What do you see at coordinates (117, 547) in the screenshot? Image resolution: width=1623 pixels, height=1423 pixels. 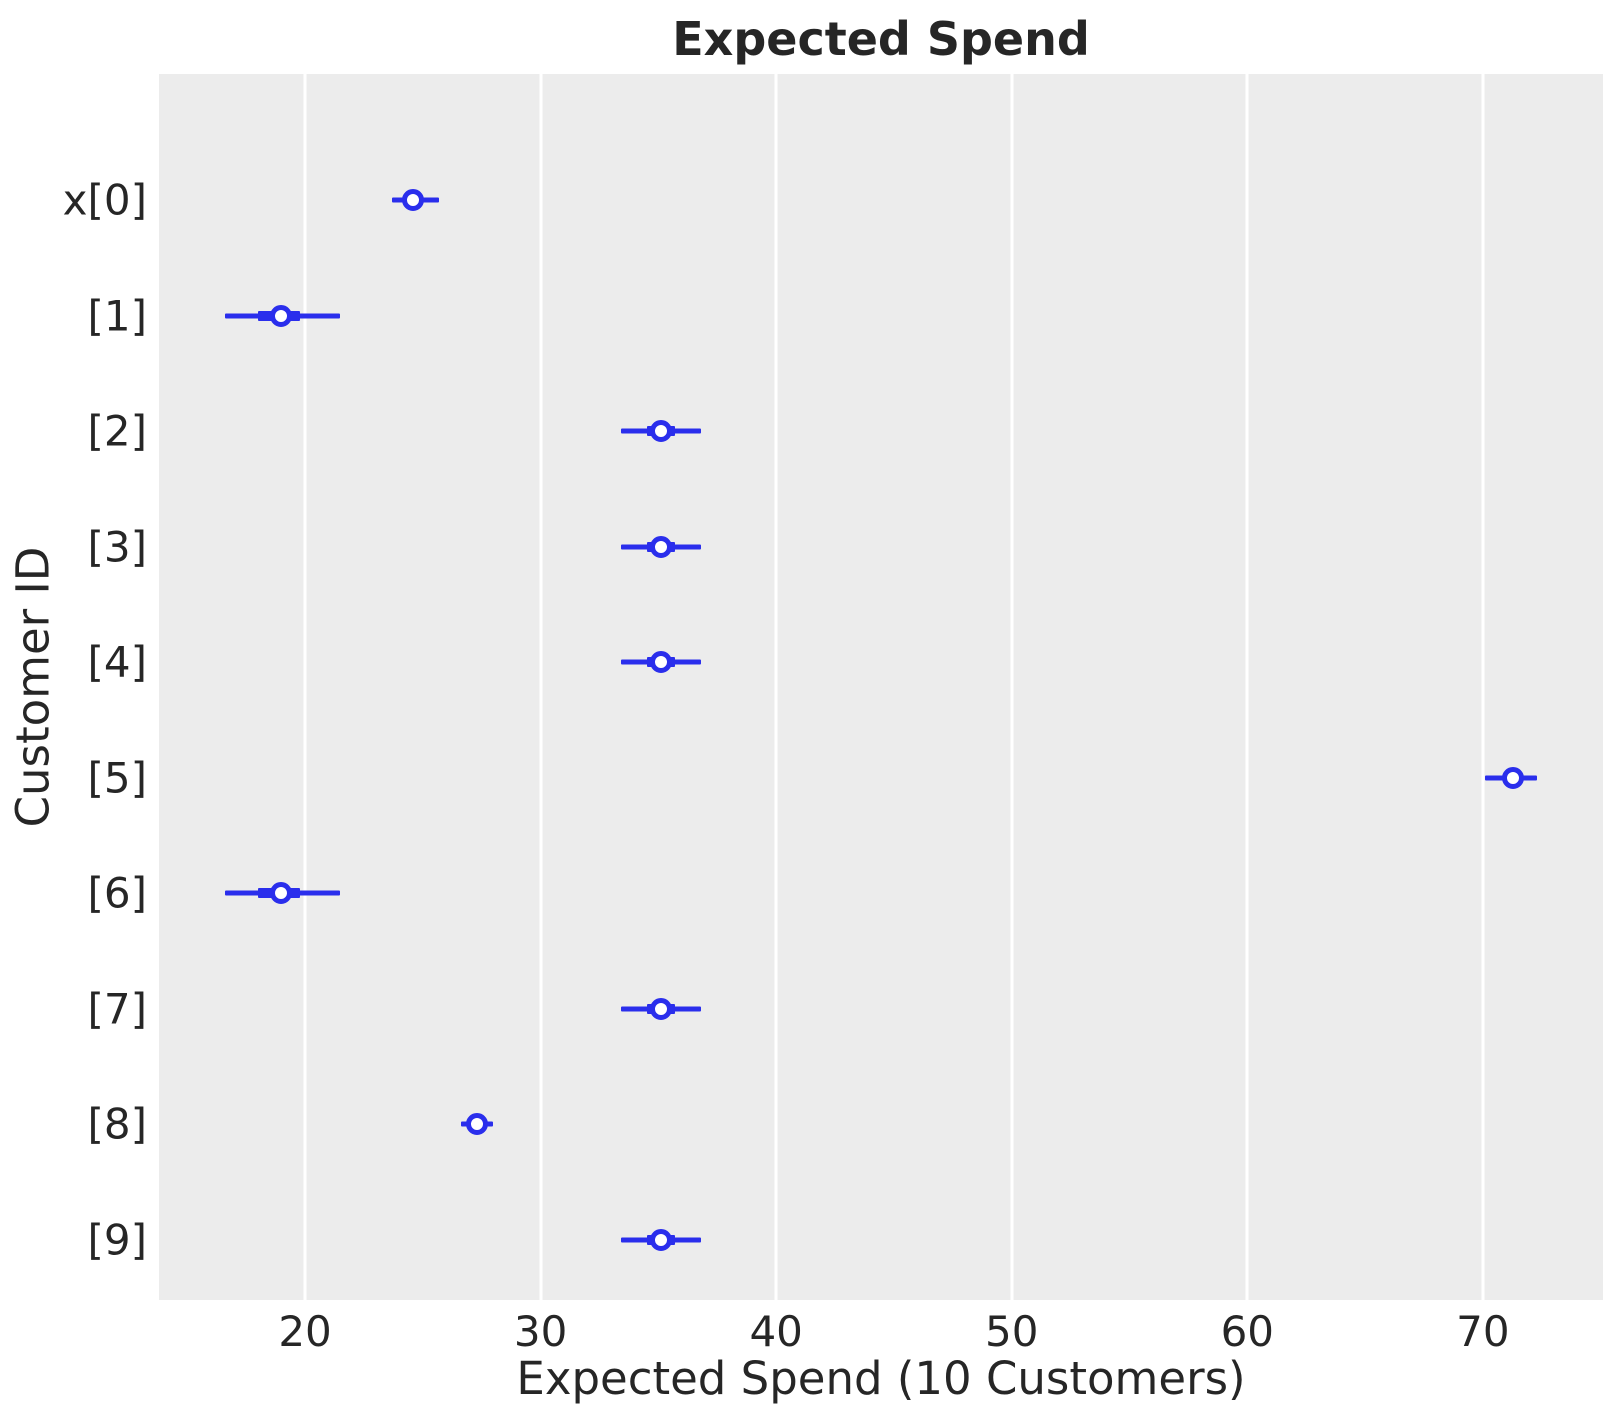 I see `y-tick-label: [3]` at bounding box center [117, 547].